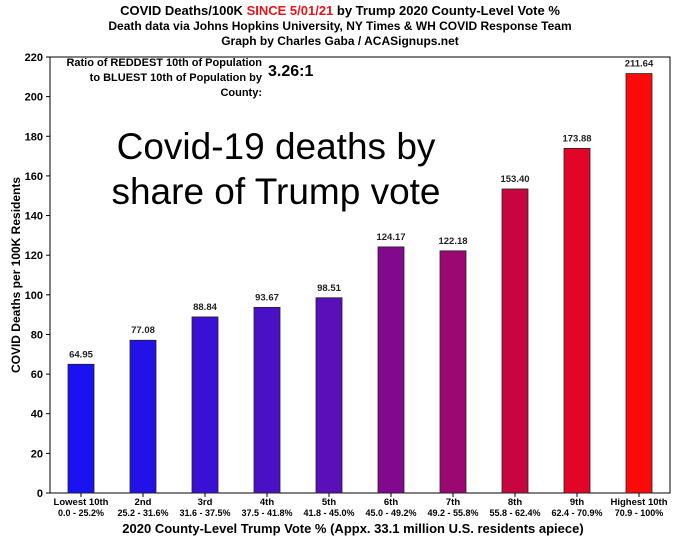 This screenshot has width=680, height=545. What do you see at coordinates (291, 71) in the screenshot?
I see `ratio-value: 3.26:1` at bounding box center [291, 71].